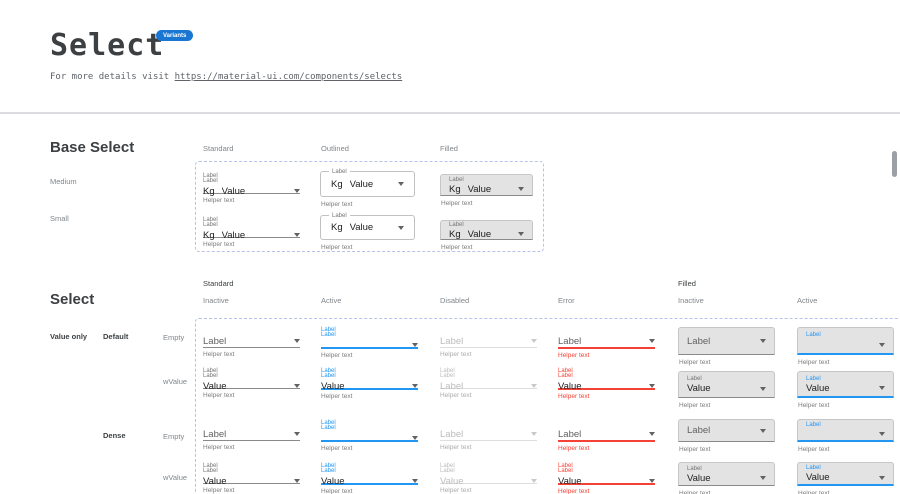 This screenshot has width=900, height=494. What do you see at coordinates (894, 164) in the screenshot?
I see `scrollbar-thumb` at bounding box center [894, 164].